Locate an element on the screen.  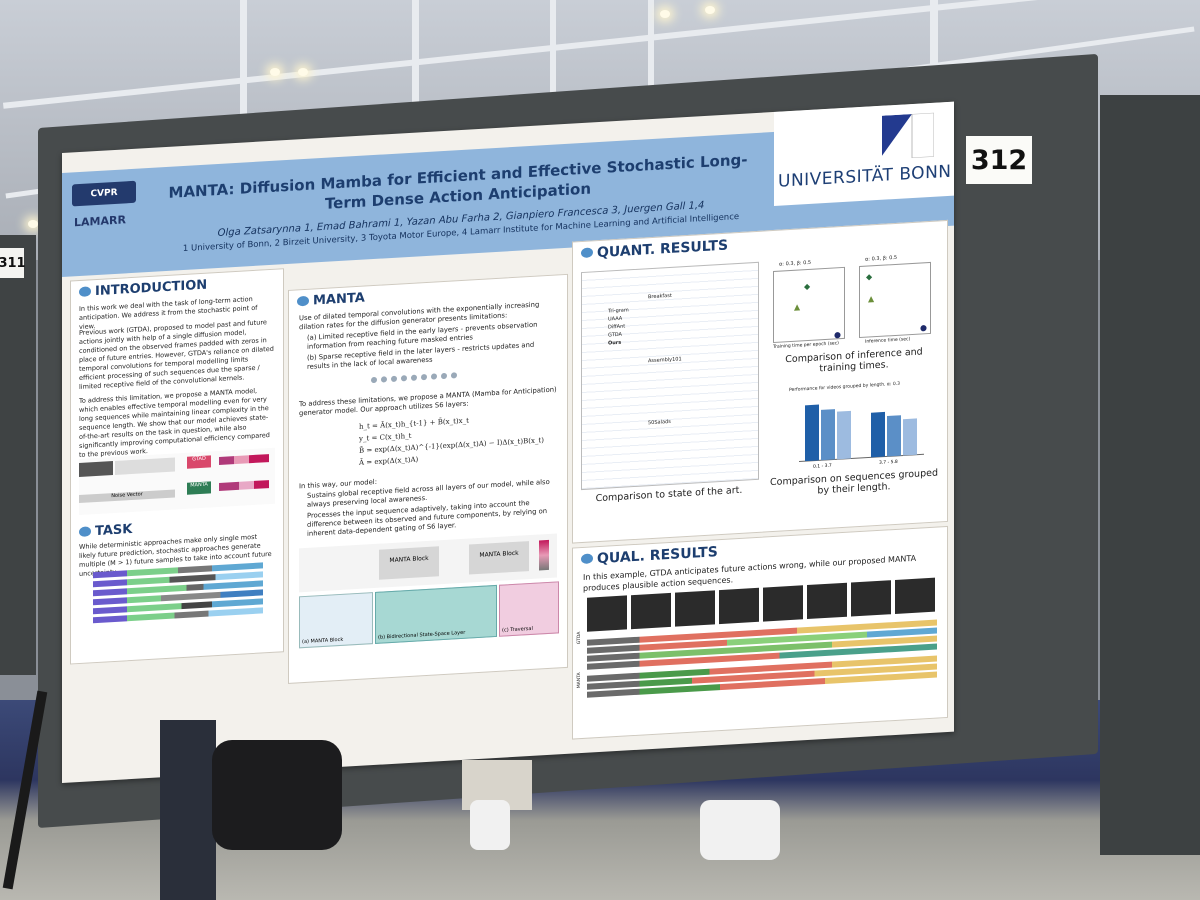
university-emblem-icon is located at coordinates (908, 135).